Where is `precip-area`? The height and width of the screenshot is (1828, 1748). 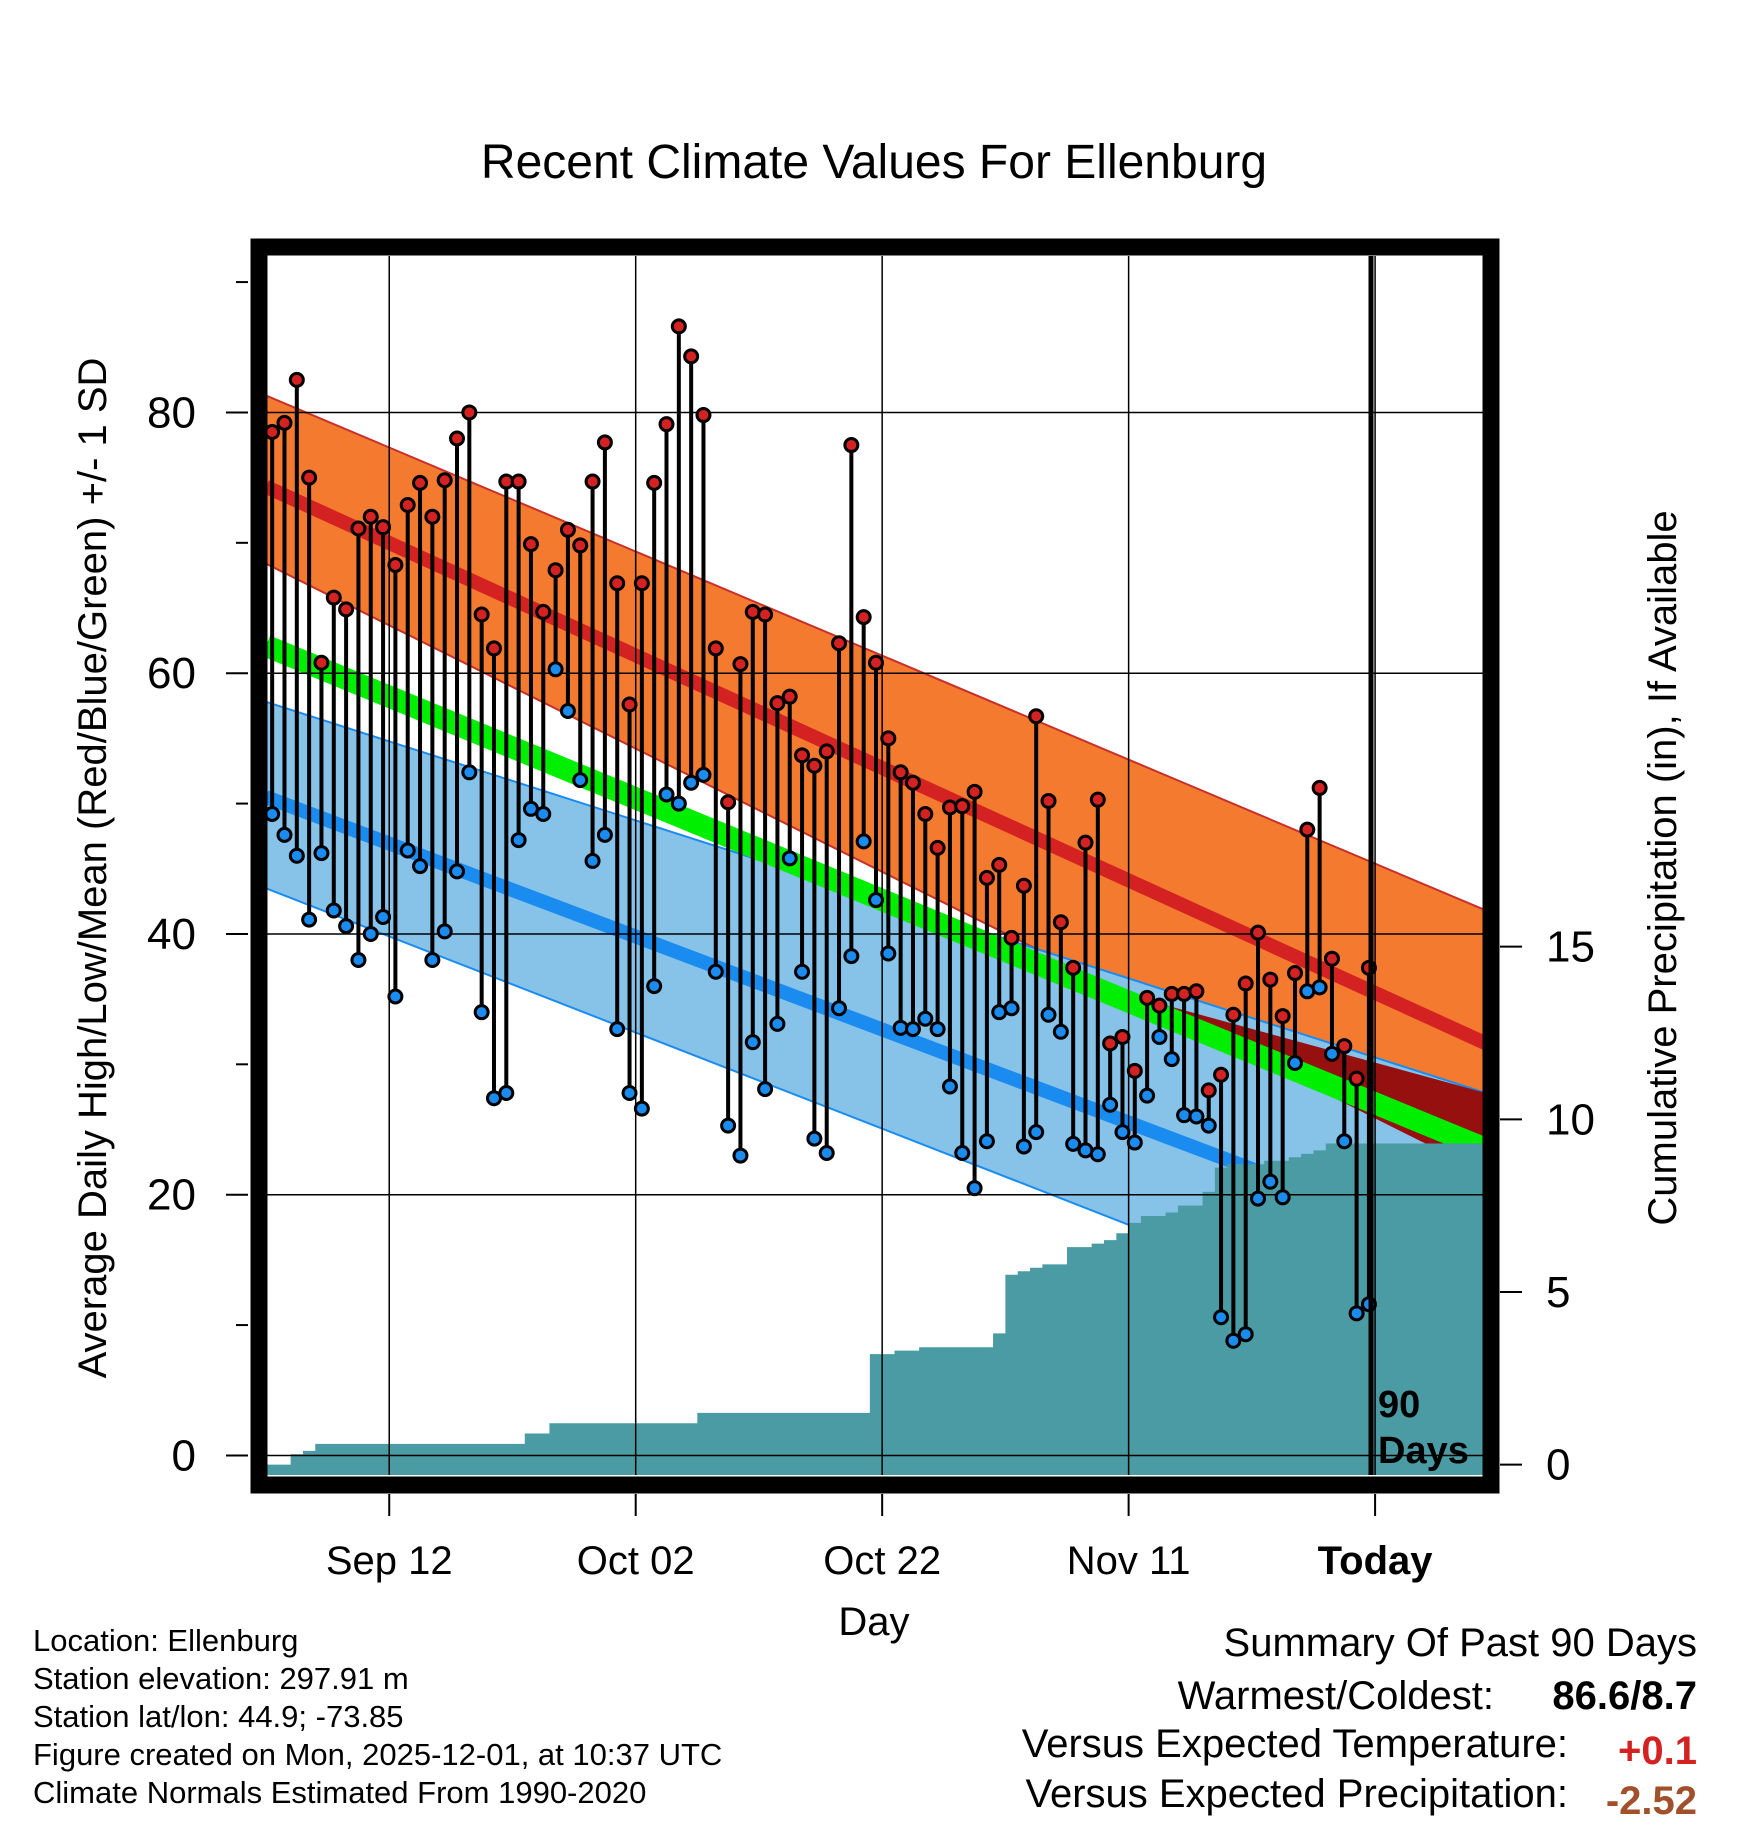
precip-area is located at coordinates (876, 1309).